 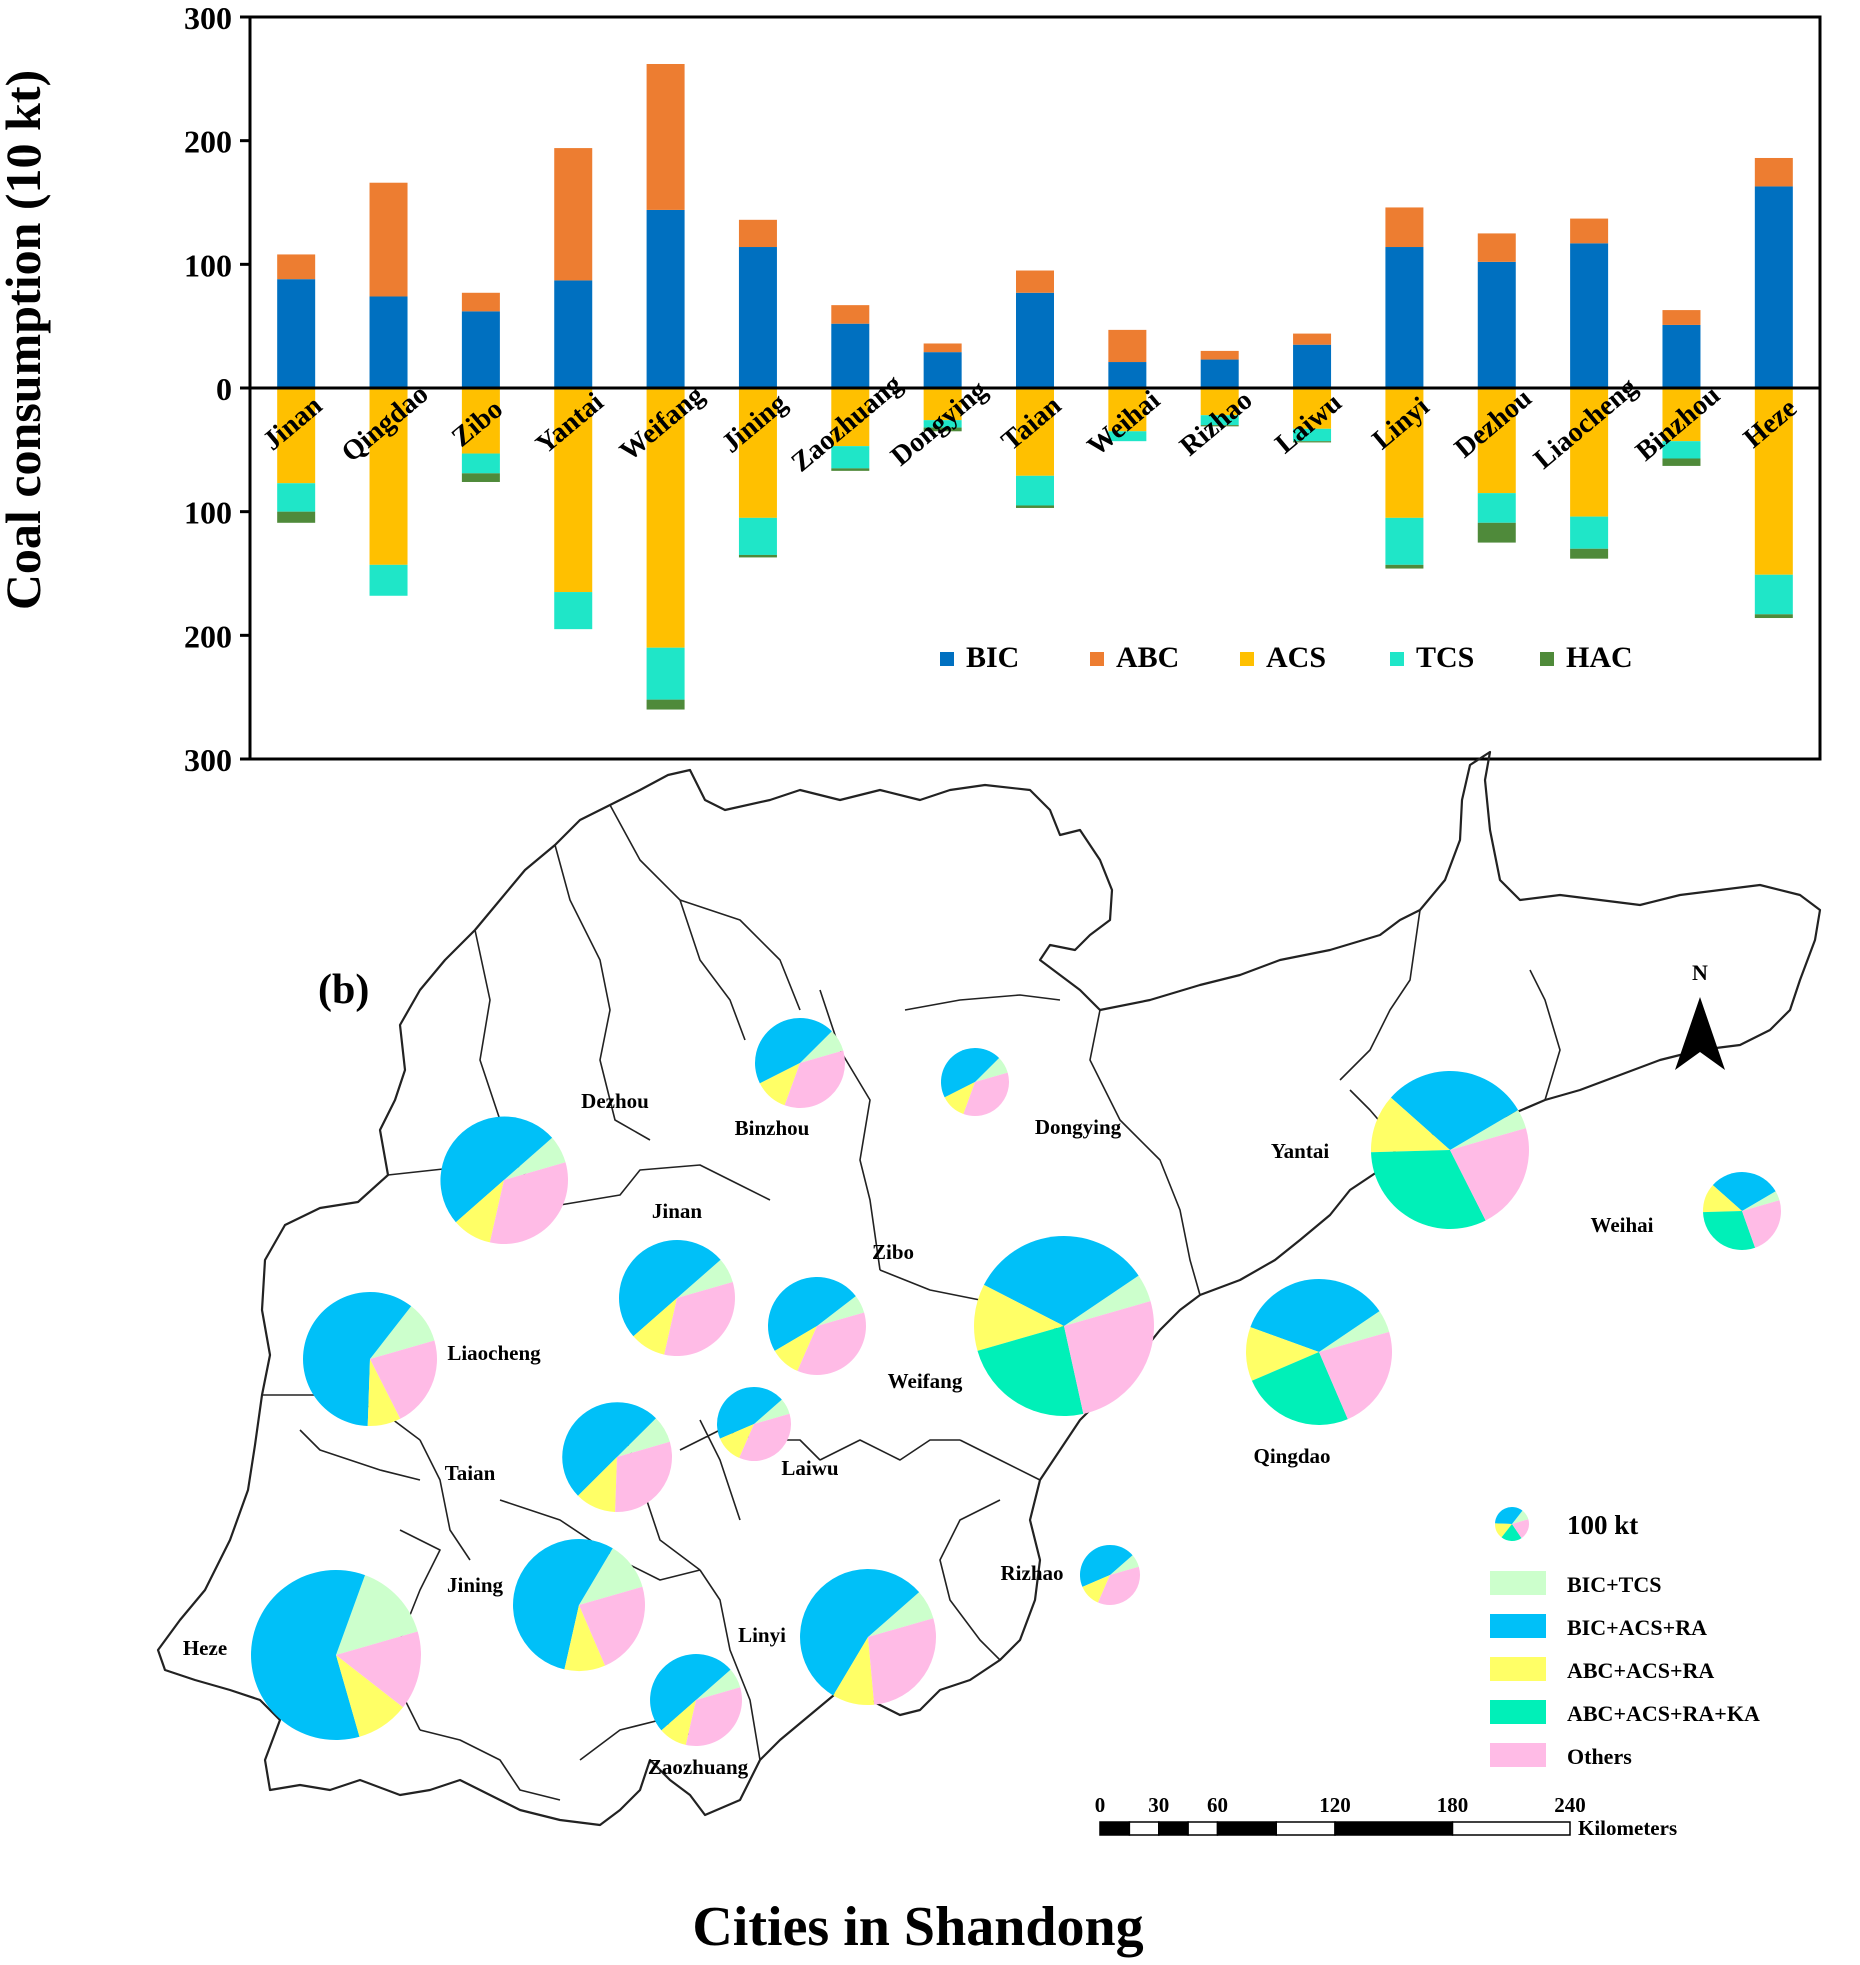 What do you see at coordinates (1100, 1805) in the screenshot?
I see `scale-tick-label: 0` at bounding box center [1100, 1805].